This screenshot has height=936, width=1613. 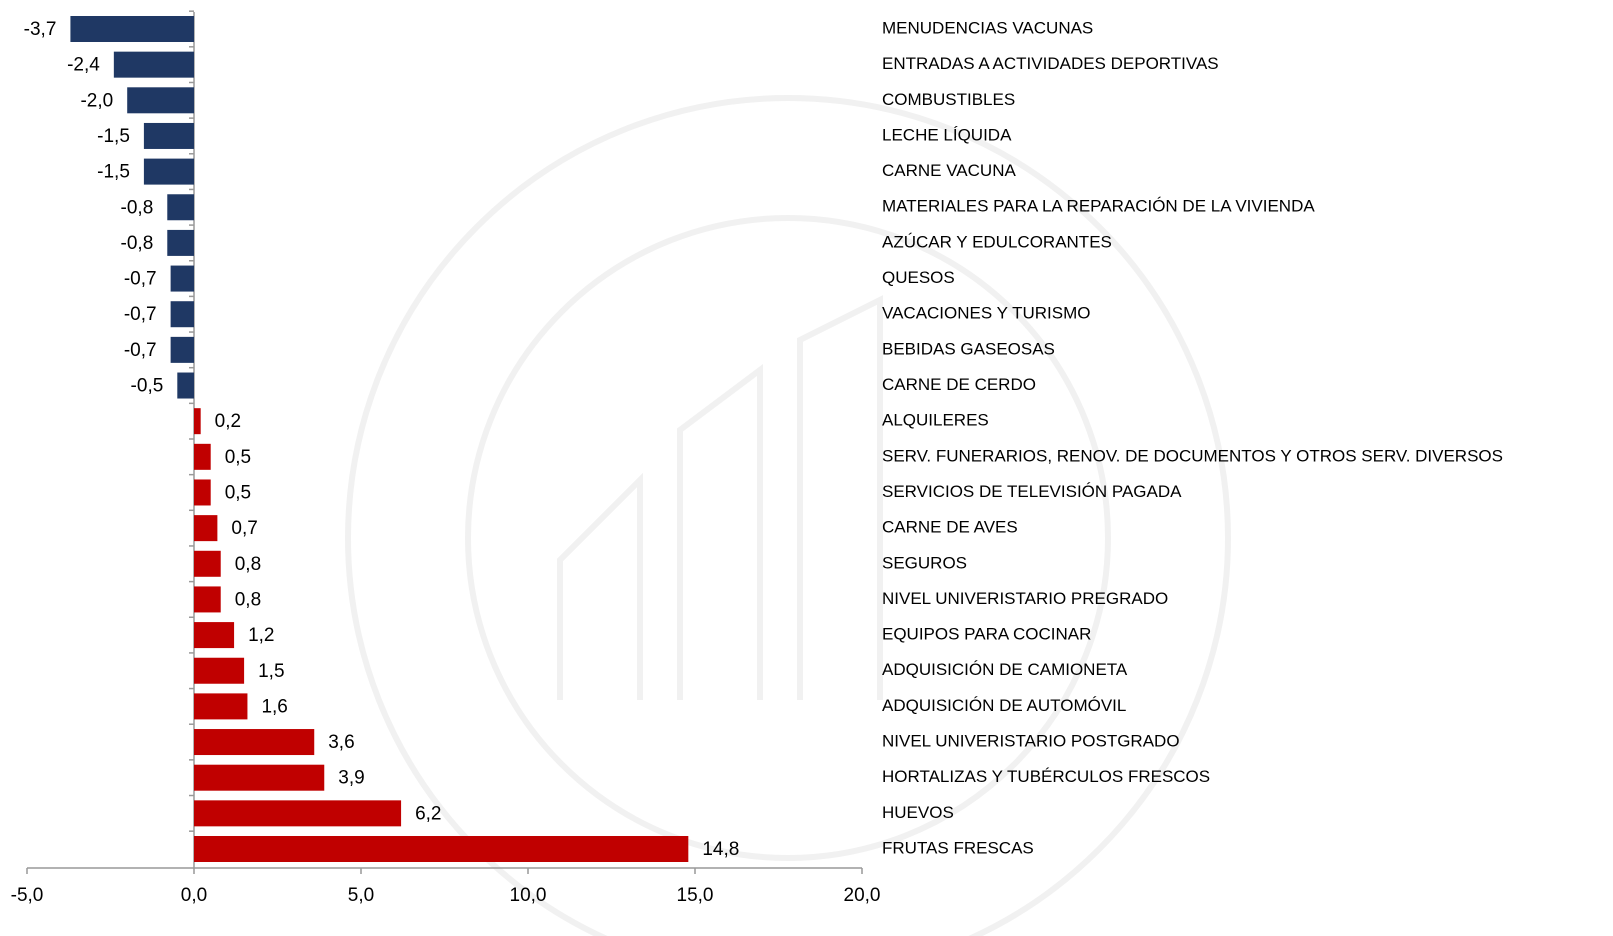 What do you see at coordinates (1004, 705) in the screenshot?
I see `category-label: ADQUISICIÓN DE AUTOMÓVIL` at bounding box center [1004, 705].